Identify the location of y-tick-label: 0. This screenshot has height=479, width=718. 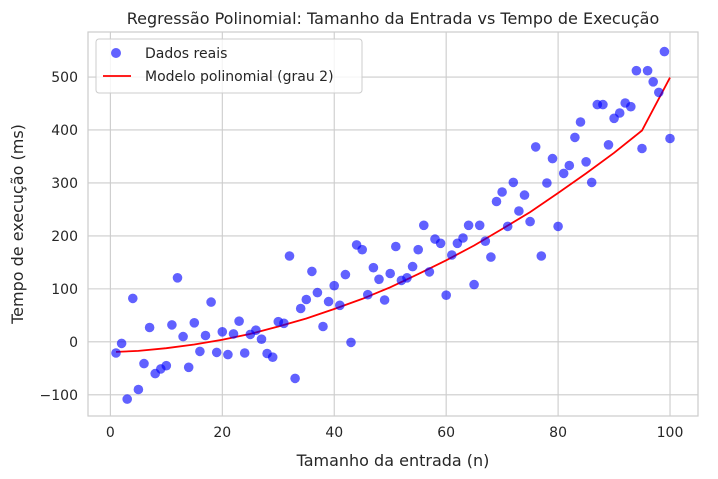
(73, 343).